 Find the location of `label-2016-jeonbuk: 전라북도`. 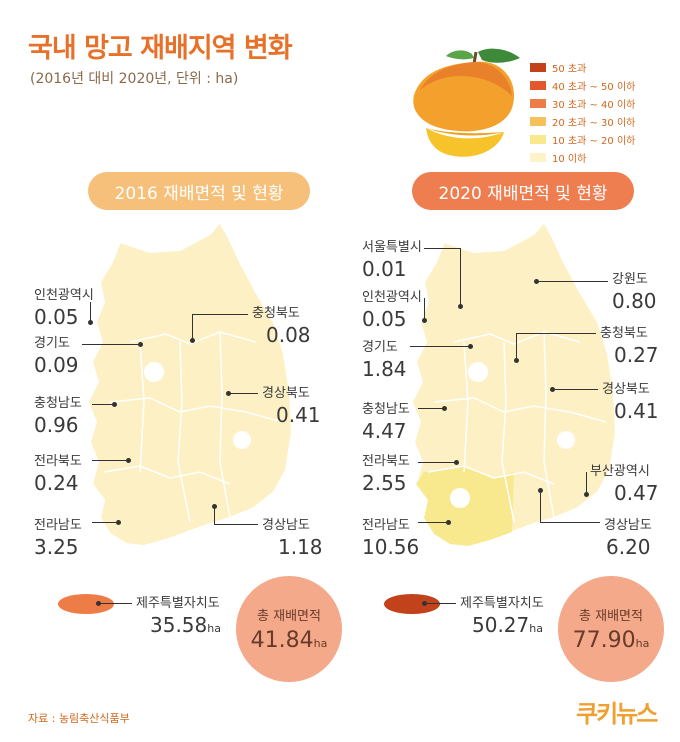

label-2016-jeonbuk: 전라북도 is located at coordinates (58, 461).